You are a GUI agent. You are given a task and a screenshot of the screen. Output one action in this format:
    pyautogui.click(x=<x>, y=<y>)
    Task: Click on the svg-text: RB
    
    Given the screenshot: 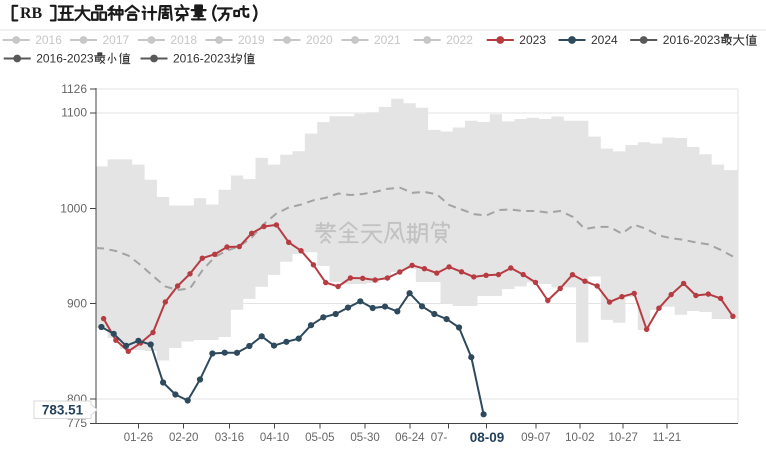 What is the action you would take?
    pyautogui.click(x=31, y=13)
    